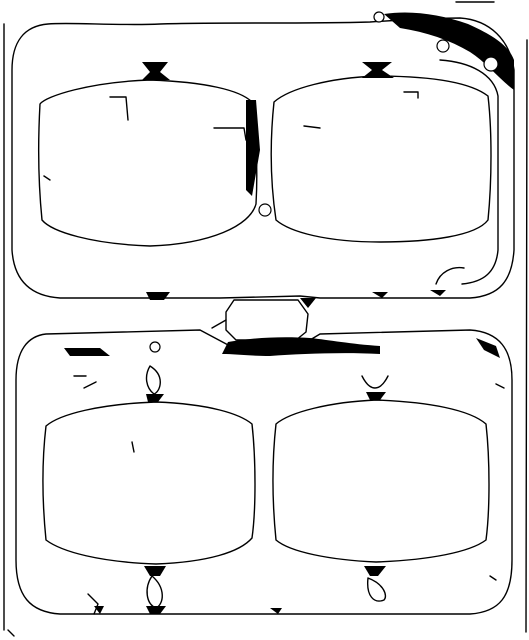 The width and height of the screenshot is (529, 640). I want to click on panel-connector, so click(295, 327).